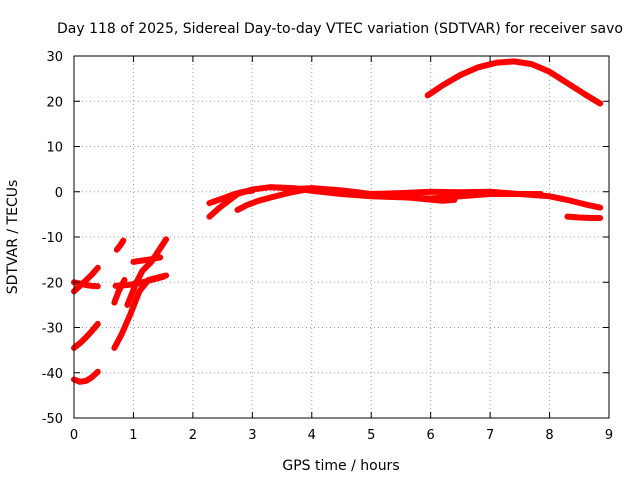 This screenshot has height=480, width=640. Describe the element at coordinates (54, 102) in the screenshot. I see `y-tick-label: 20` at that location.